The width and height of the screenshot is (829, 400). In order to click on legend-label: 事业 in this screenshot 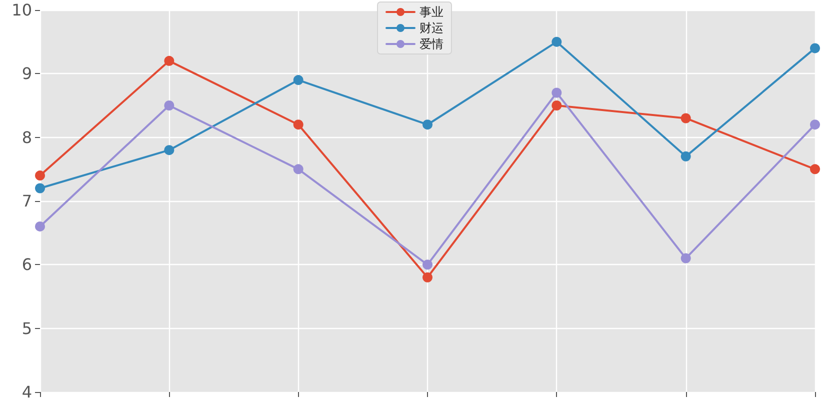, I will do `click(432, 12)`.